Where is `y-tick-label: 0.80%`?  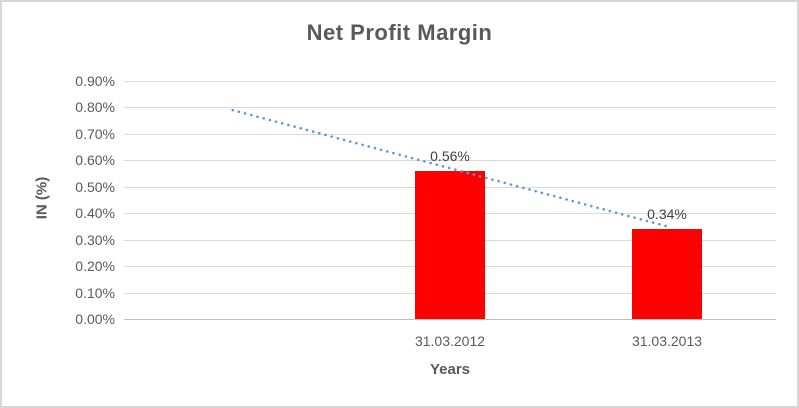 y-tick-label: 0.80% is located at coordinates (95, 107).